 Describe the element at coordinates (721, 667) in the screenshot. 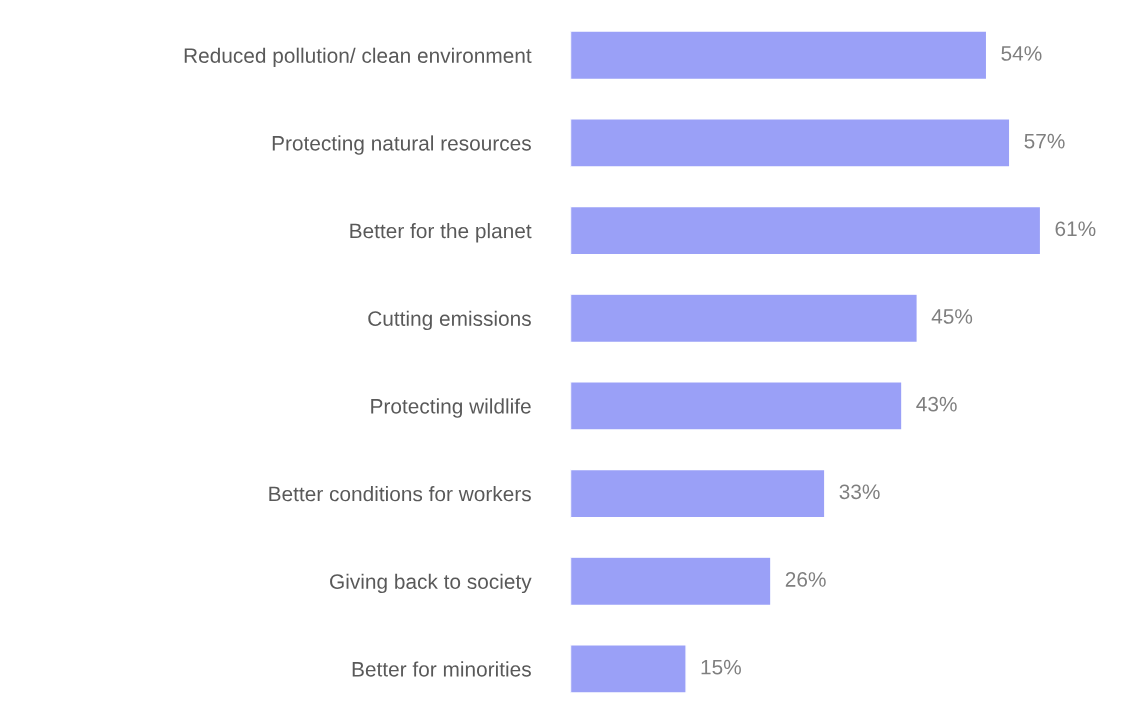

I see `data-label: 15%` at that location.